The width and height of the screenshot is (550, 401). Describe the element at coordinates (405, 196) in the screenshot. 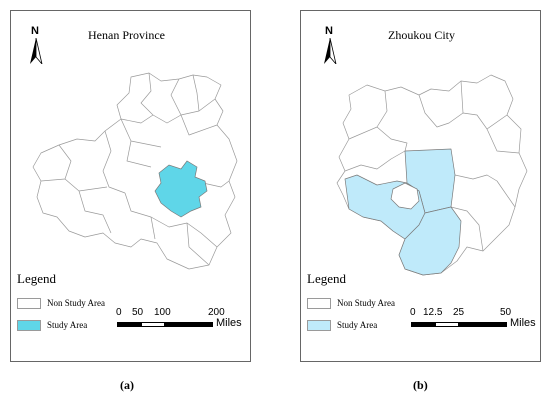

I see `non-study-enclave` at that location.